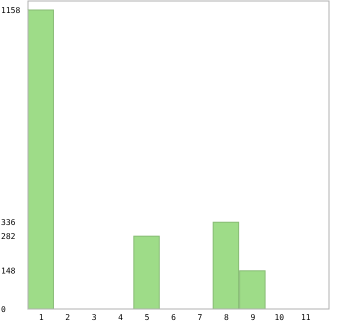 This screenshot has height=321, width=340. I want to click on x-tick-label: 10, so click(279, 317).